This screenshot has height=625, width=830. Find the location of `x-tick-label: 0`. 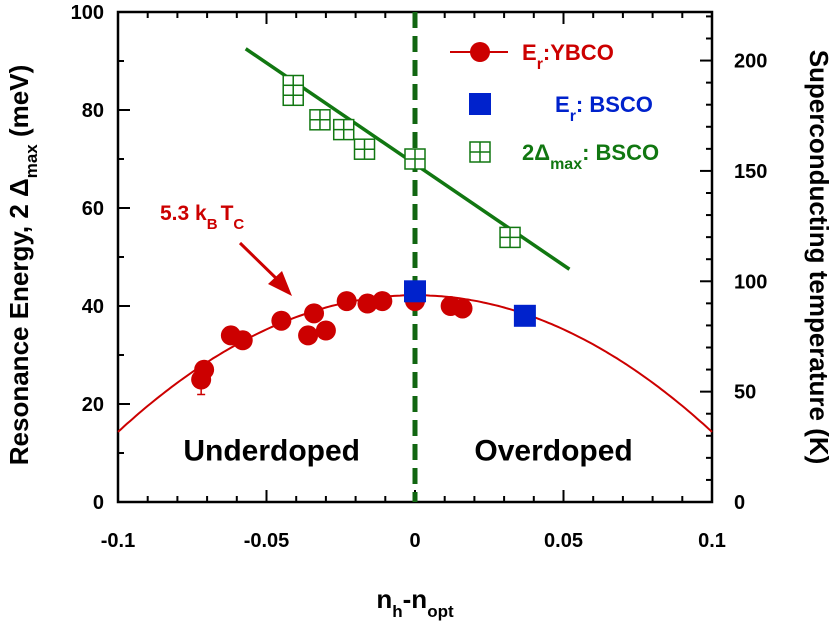

x-tick-label: 0 is located at coordinates (414, 541).